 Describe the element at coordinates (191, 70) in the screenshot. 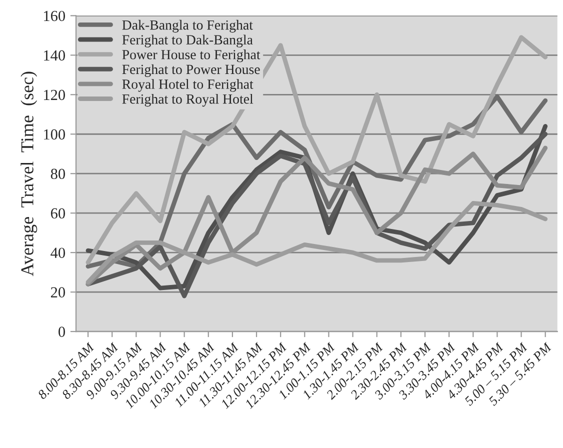

I see `legend-label: Ferighat to Power House` at that location.